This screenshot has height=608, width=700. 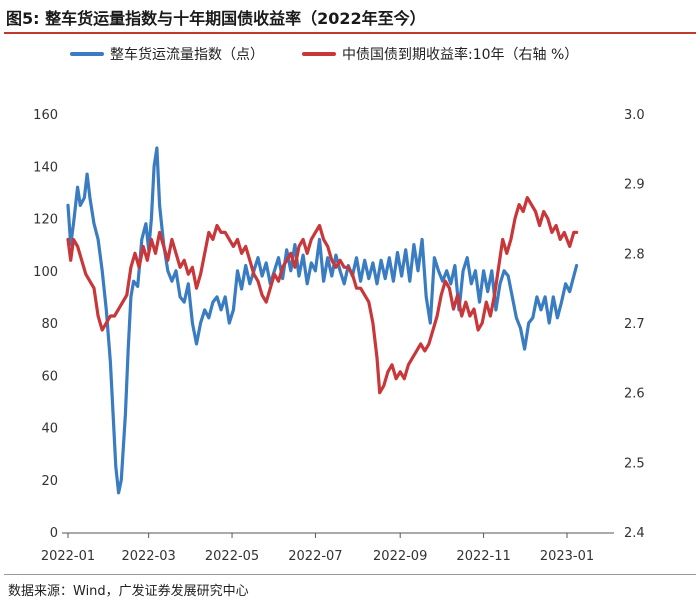 I want to click on legend: 整车货运流量指数（点） 中债国债到期收益率:10年（右轴 %）, so click(x=350, y=56).